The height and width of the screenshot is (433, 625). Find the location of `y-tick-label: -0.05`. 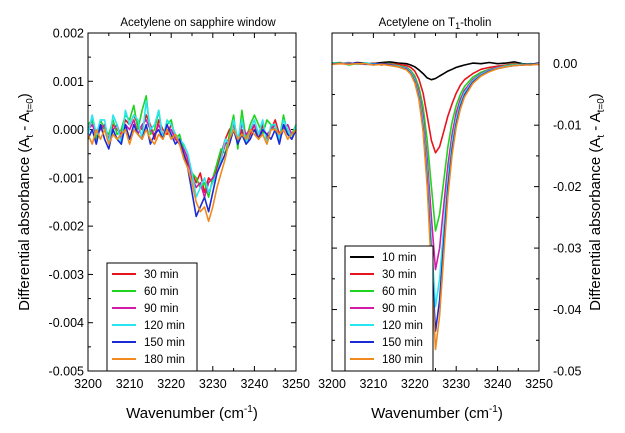

y-tick-label: -0.05 is located at coordinates (567, 372).